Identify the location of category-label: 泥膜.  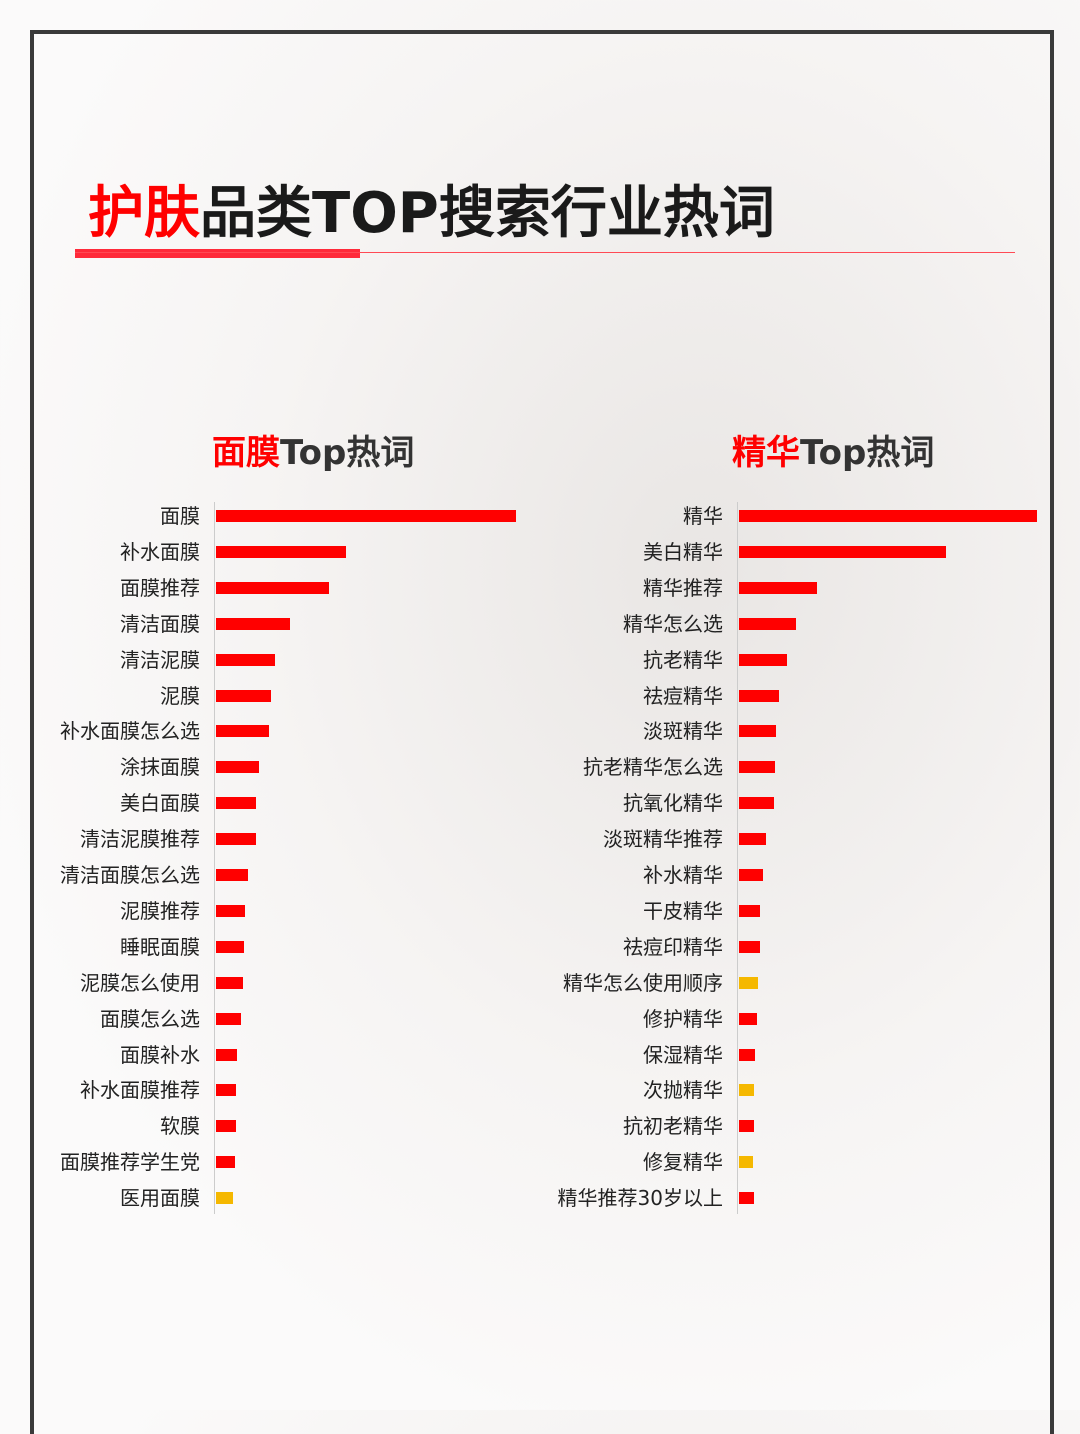
(180, 695).